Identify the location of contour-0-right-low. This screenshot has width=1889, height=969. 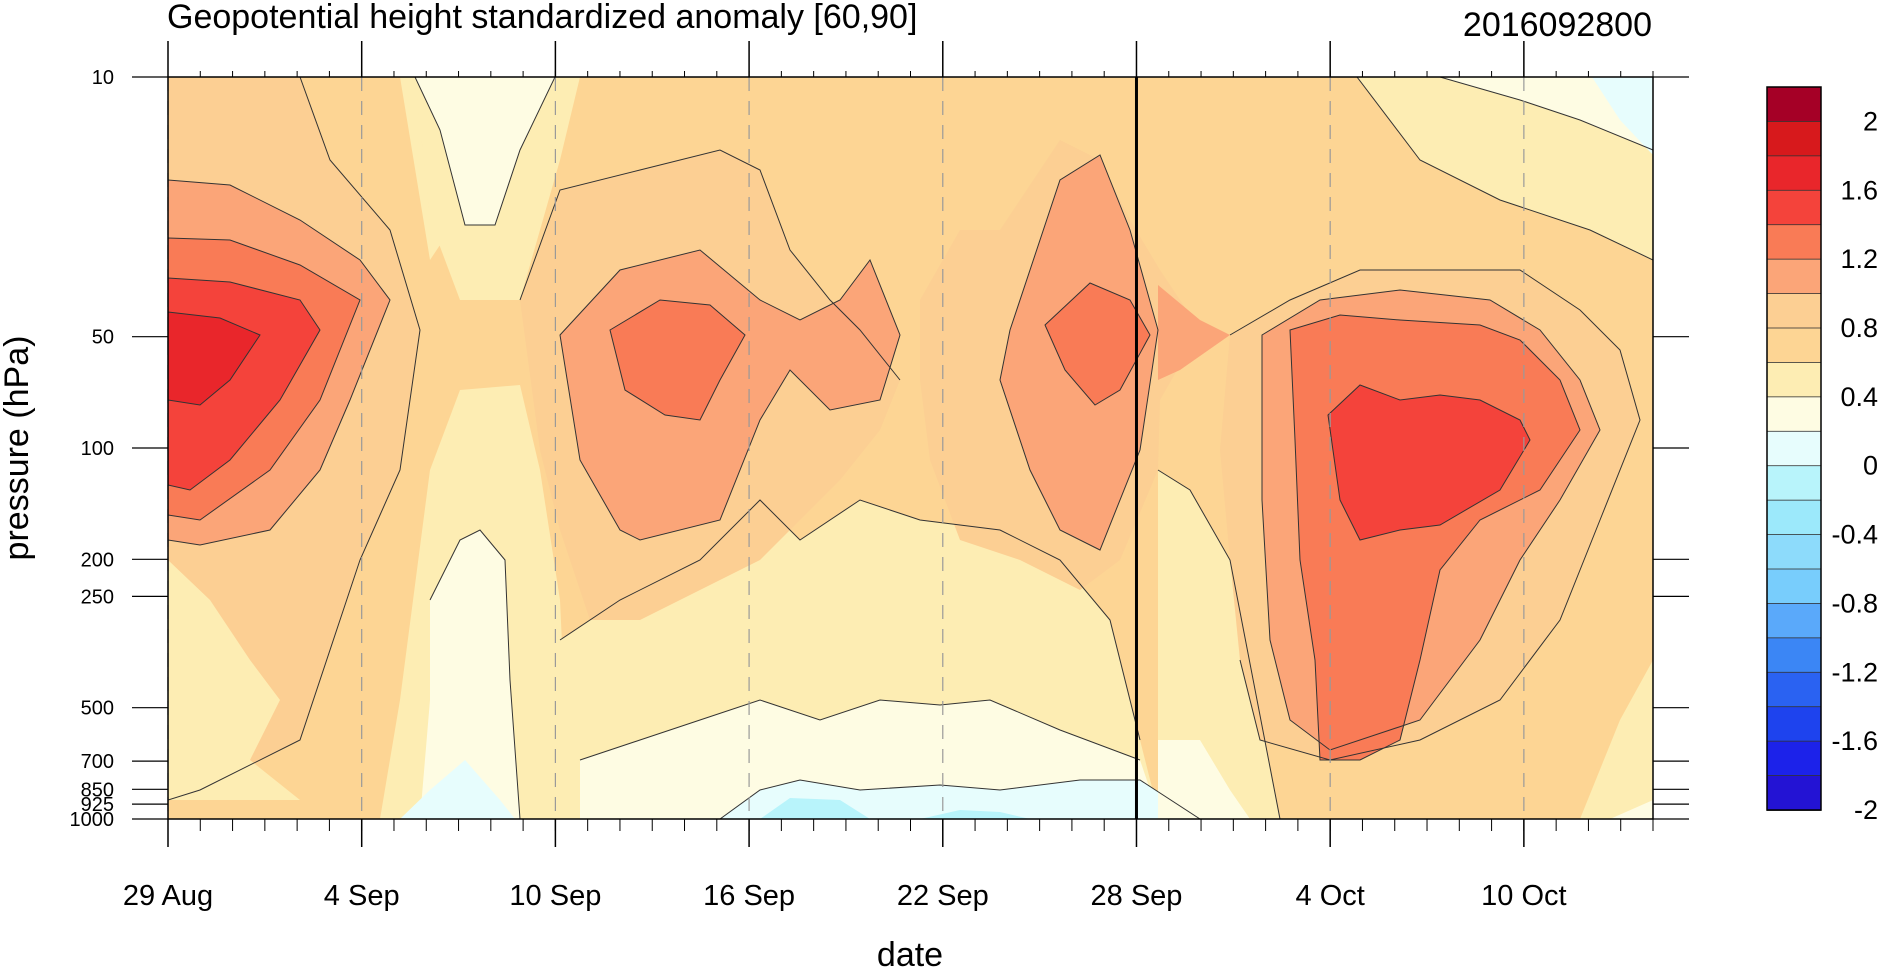
(1204, 779).